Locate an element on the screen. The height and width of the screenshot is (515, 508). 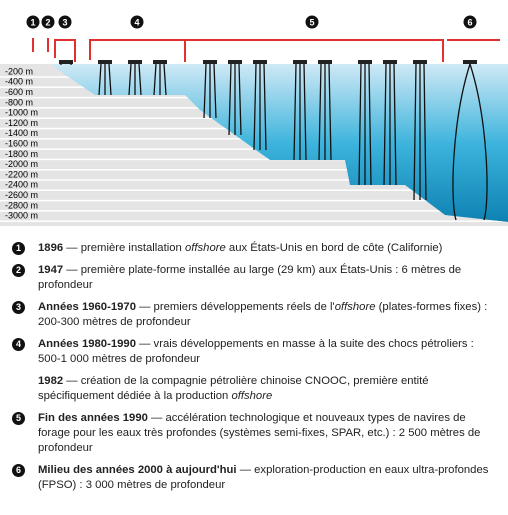
depth-label: -800 m is located at coordinates (19, 102).